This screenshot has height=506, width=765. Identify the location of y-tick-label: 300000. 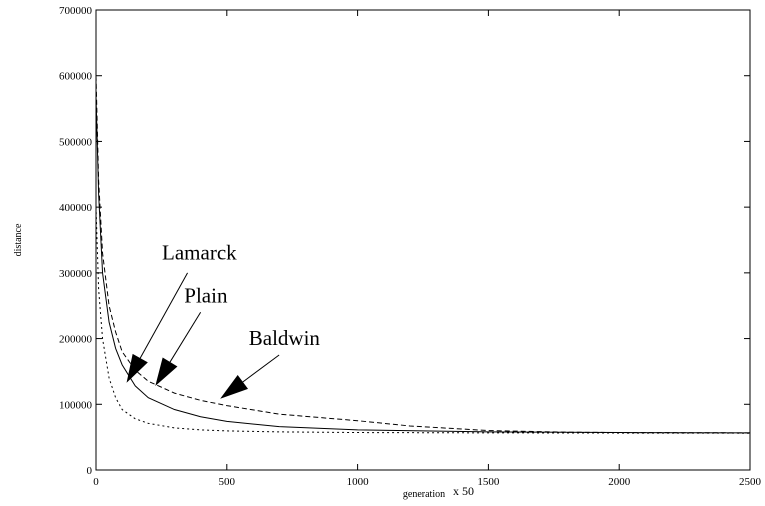
(76, 274).